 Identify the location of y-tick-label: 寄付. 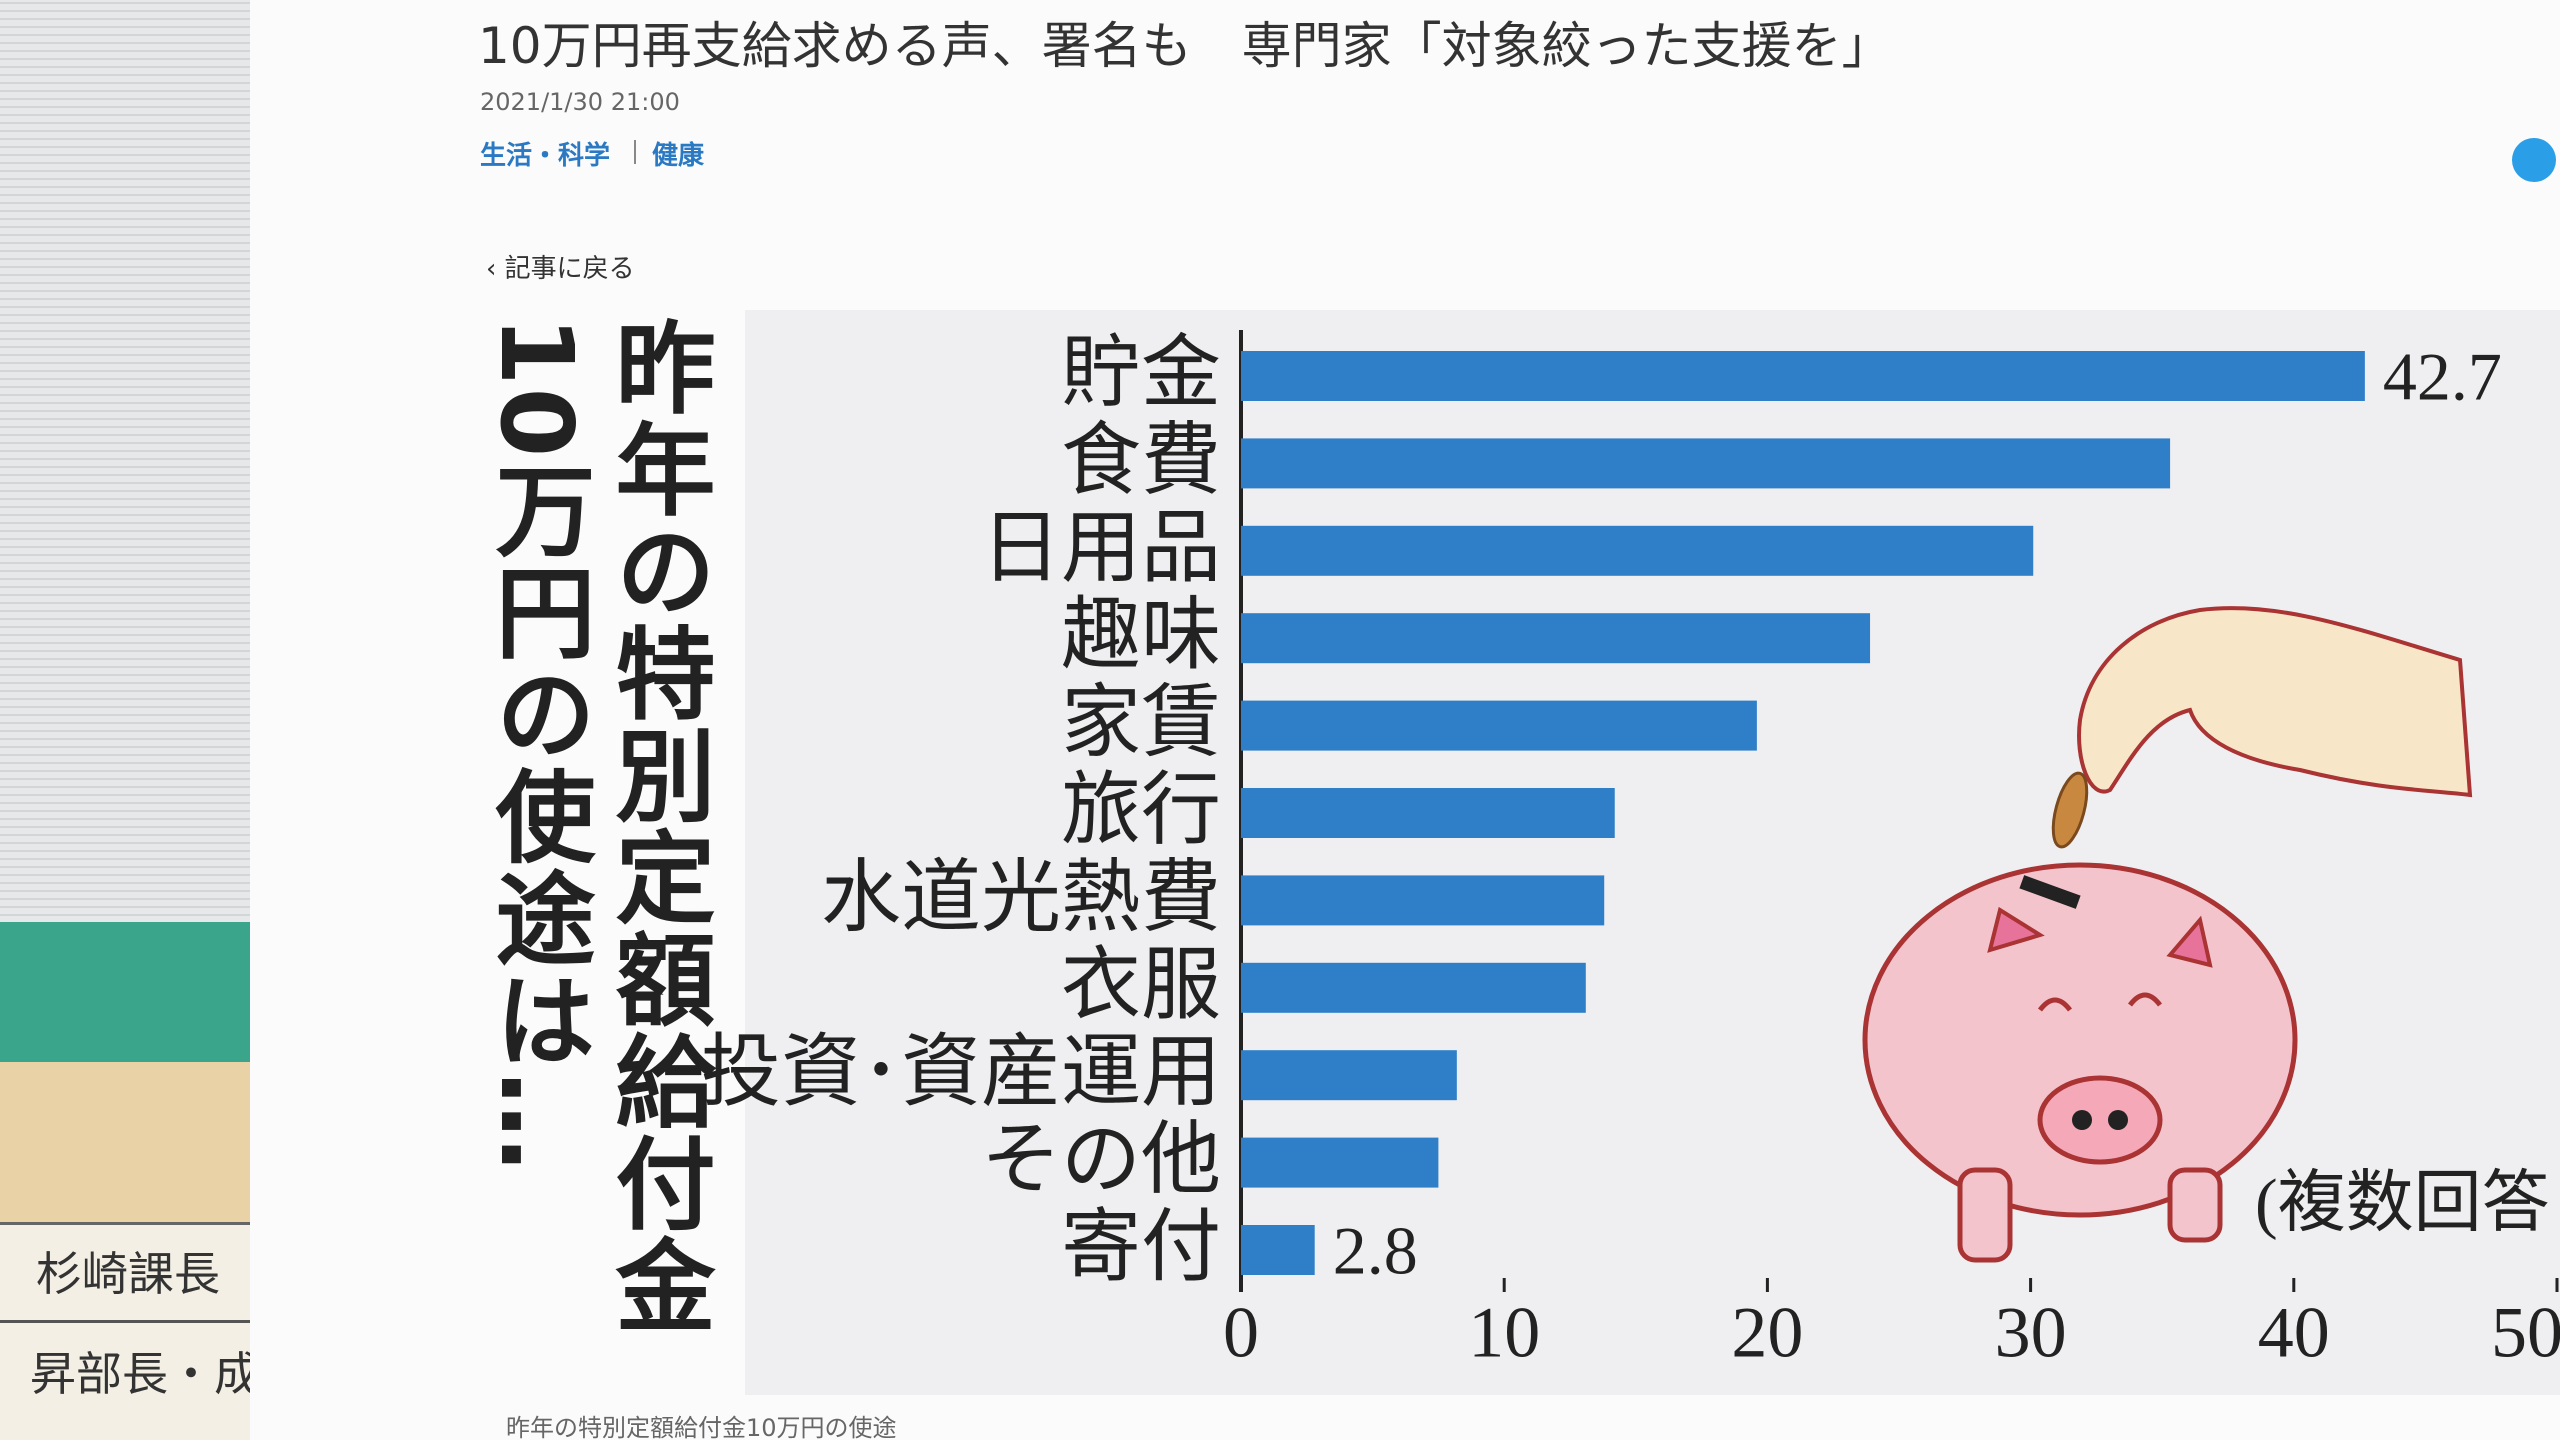
(1141, 1246).